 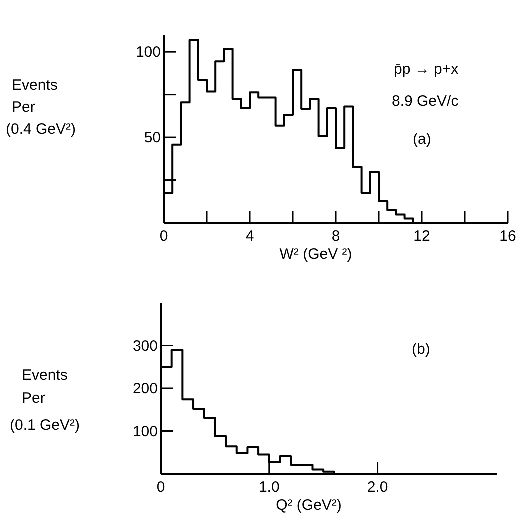 I want to click on annotation: 8.9 GeV/c, so click(x=426, y=101).